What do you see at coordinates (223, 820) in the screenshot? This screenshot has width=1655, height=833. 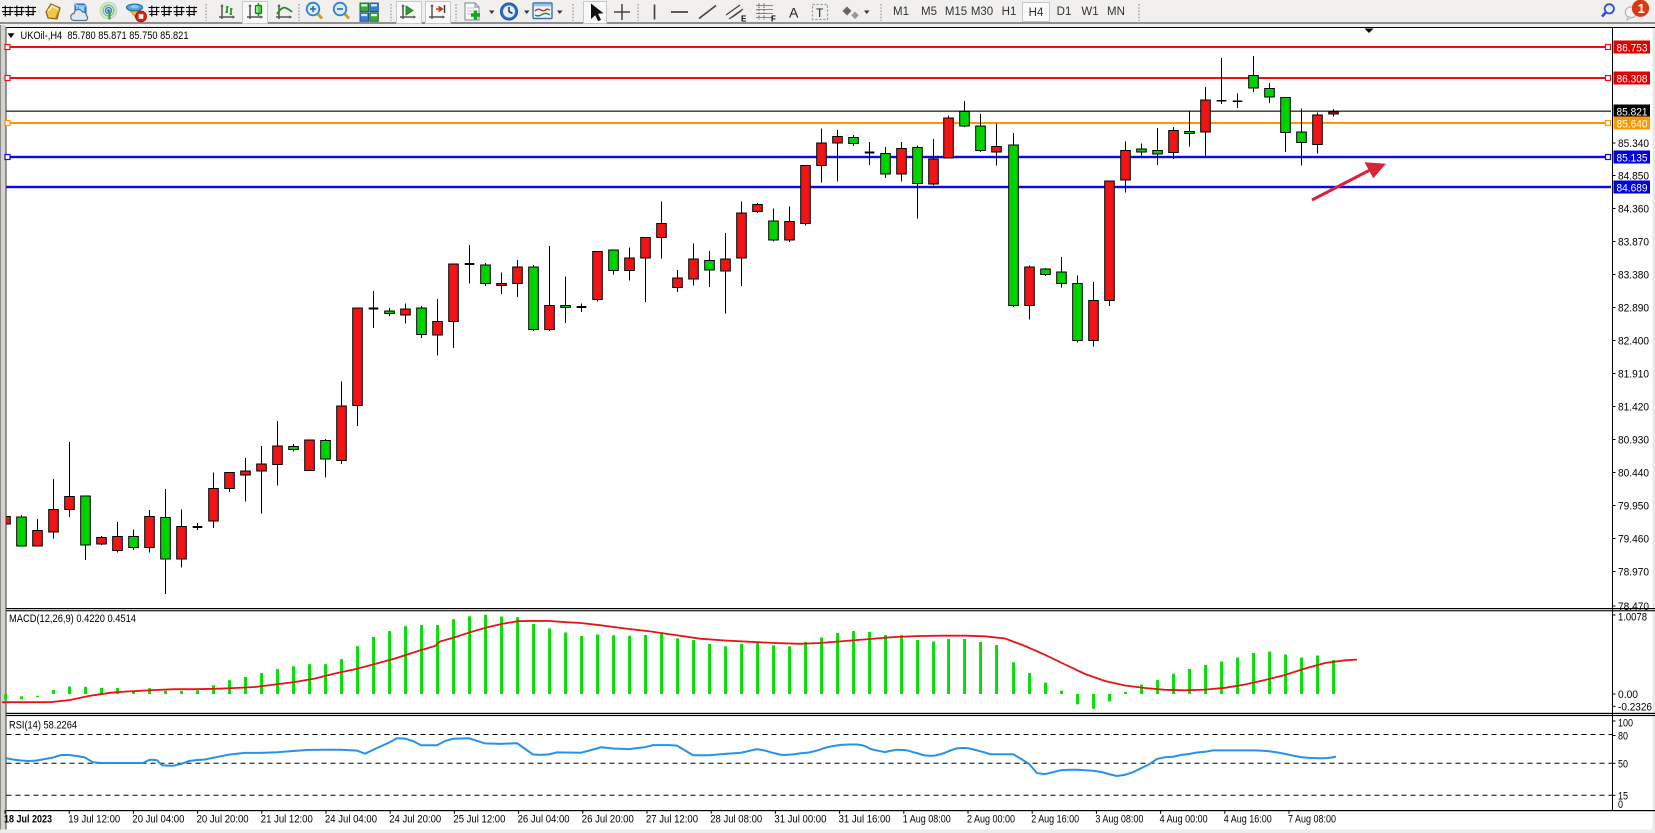 I see `svg-text: 20 Jul 20:00` at bounding box center [223, 820].